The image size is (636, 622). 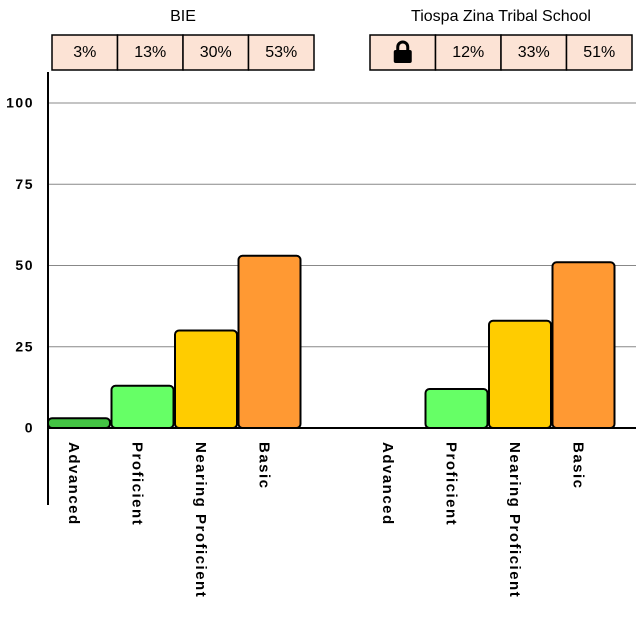 I want to click on group-title: Tiospa Zina Tribal School, so click(x=501, y=16).